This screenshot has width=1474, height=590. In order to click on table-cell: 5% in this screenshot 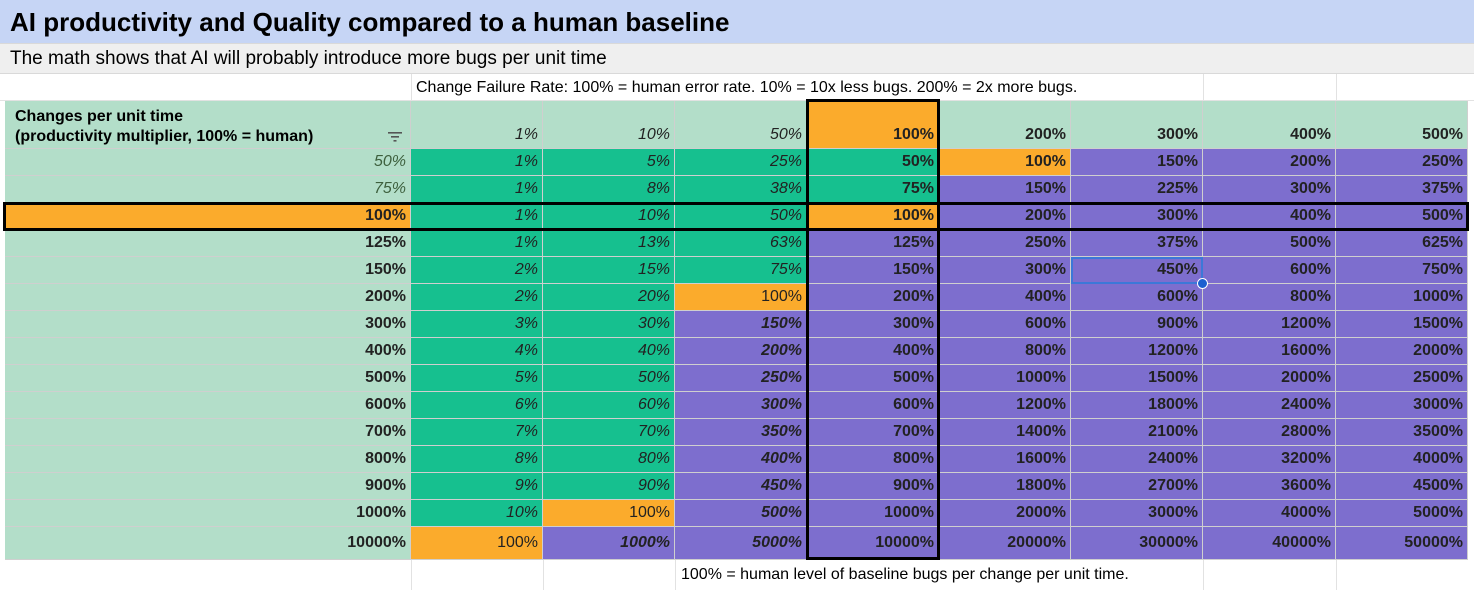, I will do `click(609, 162)`.